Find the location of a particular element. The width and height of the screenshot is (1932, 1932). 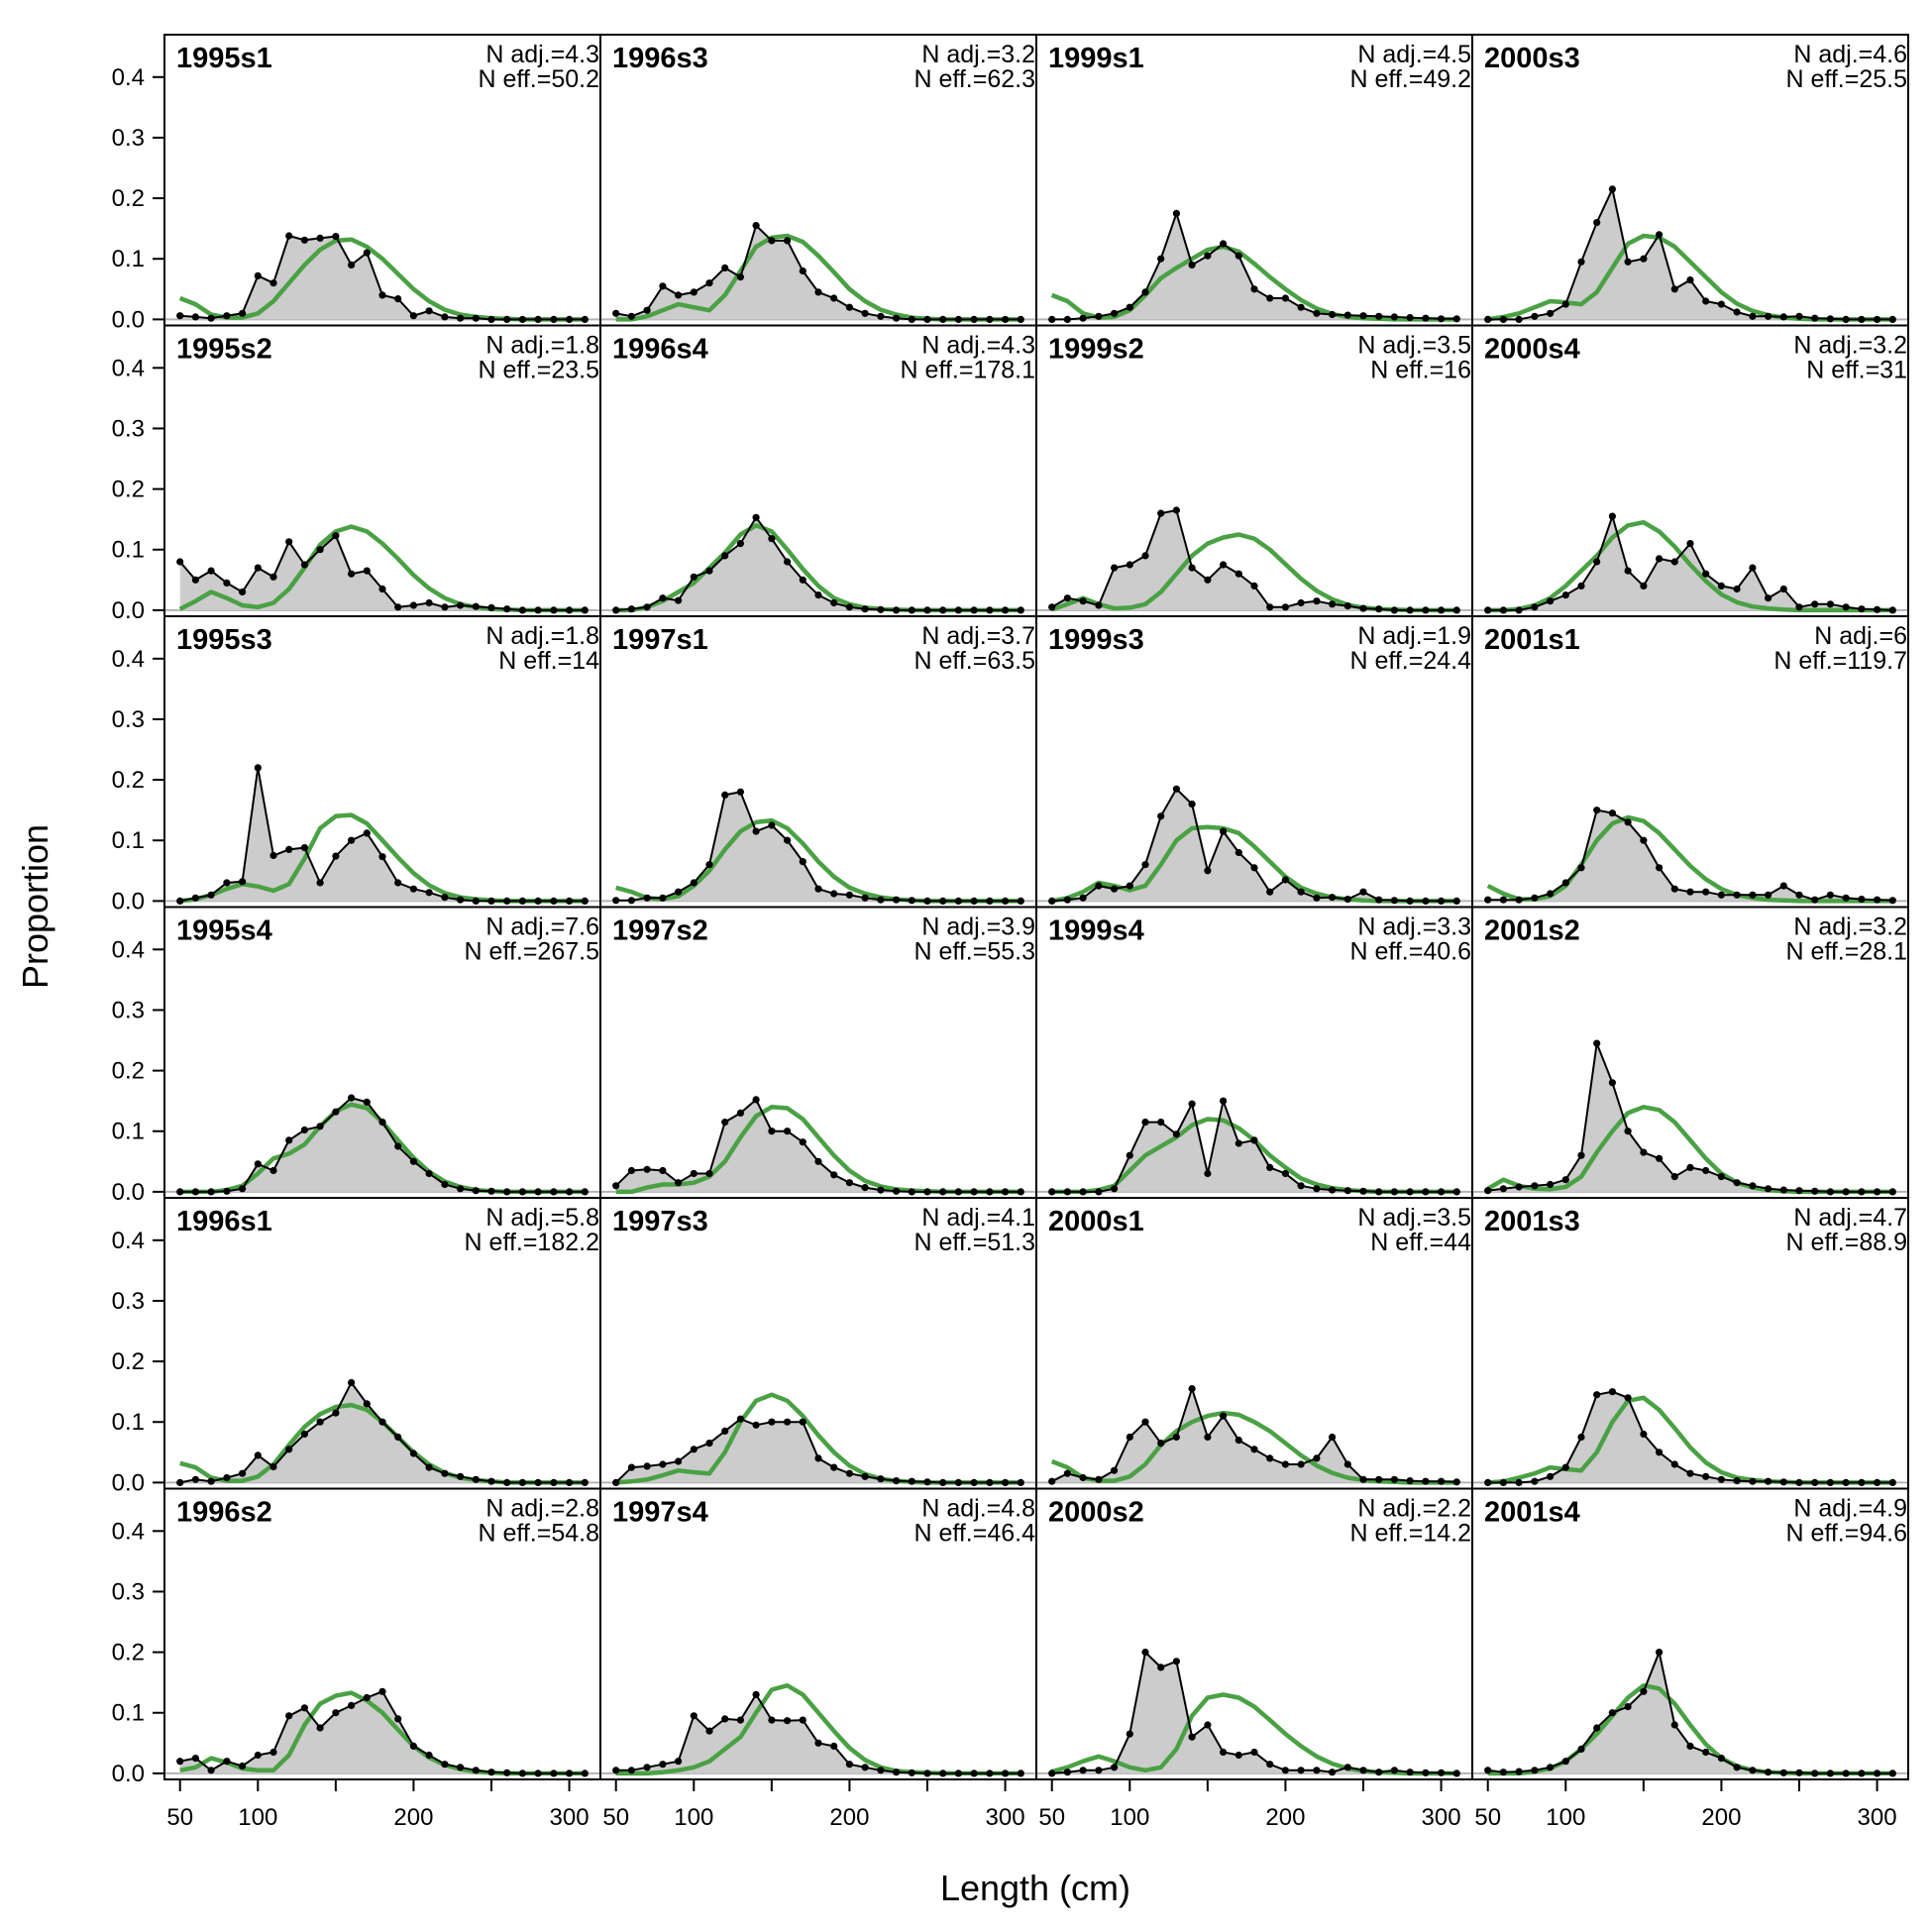

panel-2001s4: 2001s4 N adj.=4.9N eff.=94.6 is located at coordinates (1690, 1634).